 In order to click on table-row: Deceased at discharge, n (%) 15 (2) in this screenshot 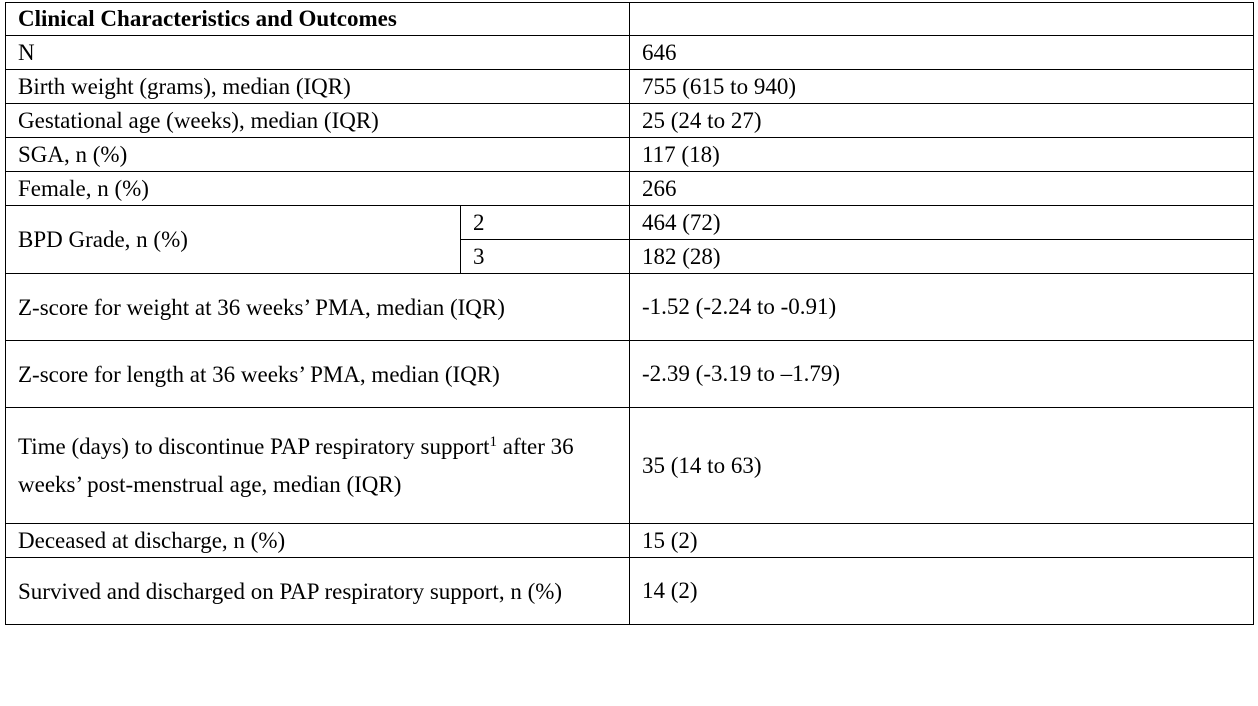, I will do `click(629, 540)`.